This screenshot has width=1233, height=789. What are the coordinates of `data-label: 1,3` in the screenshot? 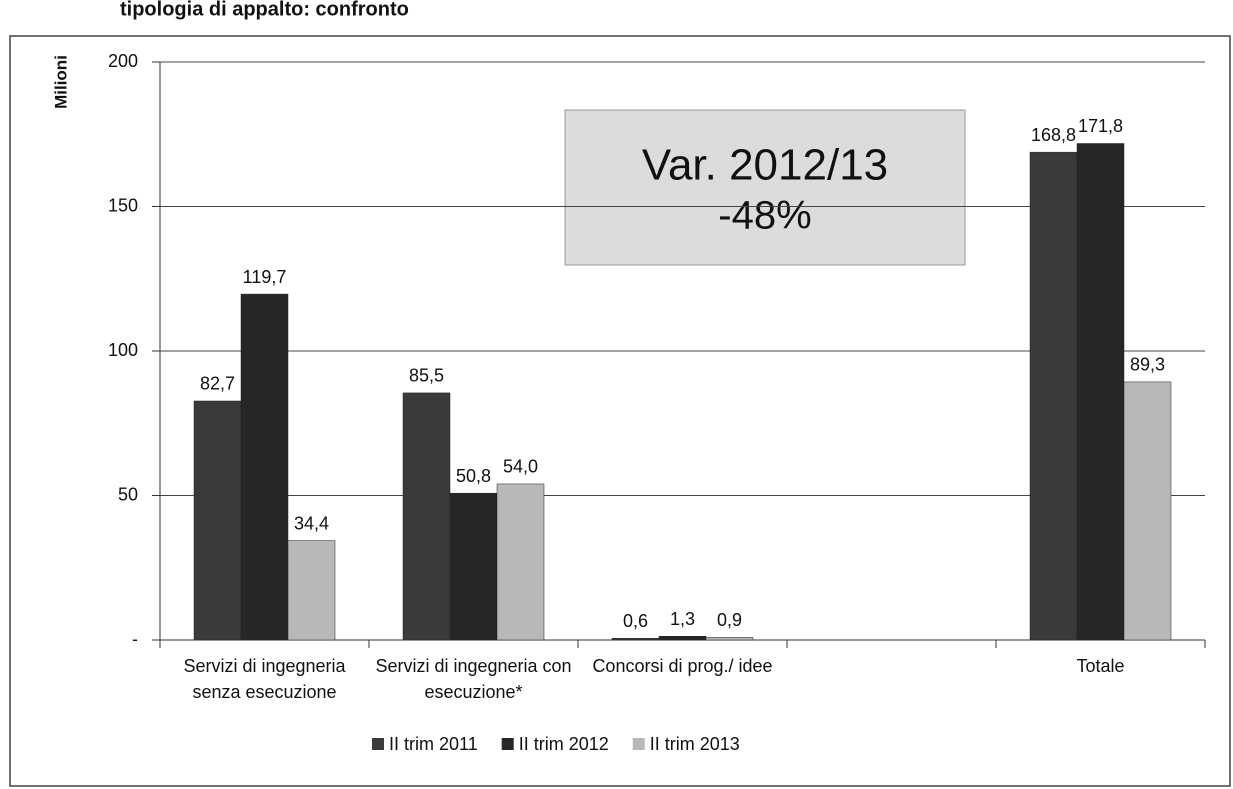 It's located at (682, 619).